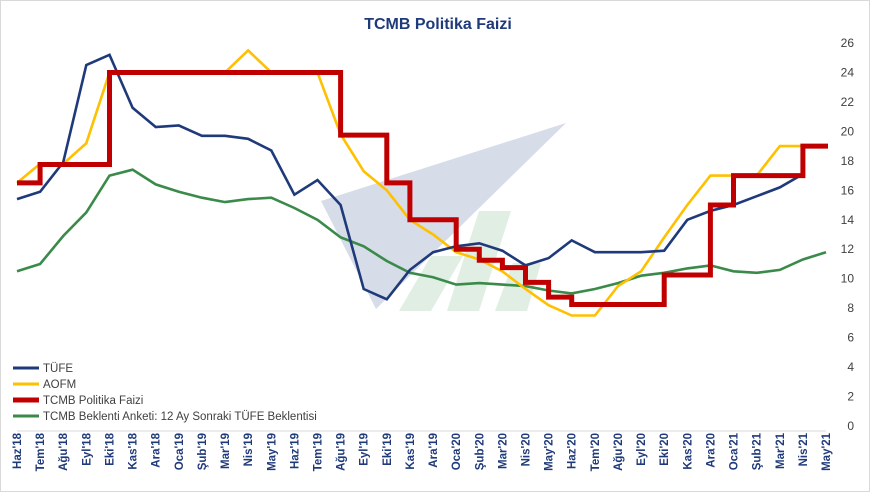 The height and width of the screenshot is (496, 870). I want to click on x-tick-label: Oca'20, so click(457, 451).